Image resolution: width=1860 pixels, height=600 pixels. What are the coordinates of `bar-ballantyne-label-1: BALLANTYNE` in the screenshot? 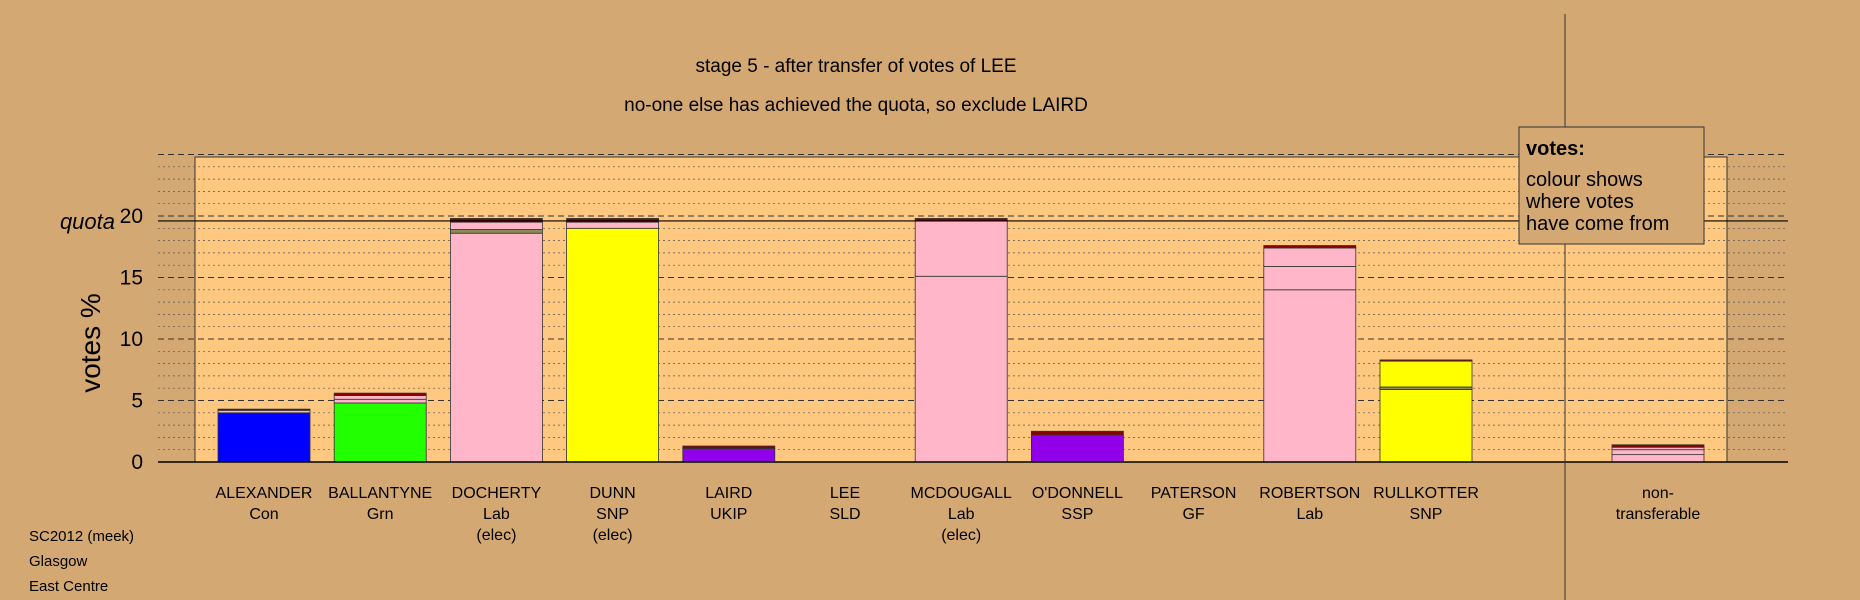 It's located at (380, 493).